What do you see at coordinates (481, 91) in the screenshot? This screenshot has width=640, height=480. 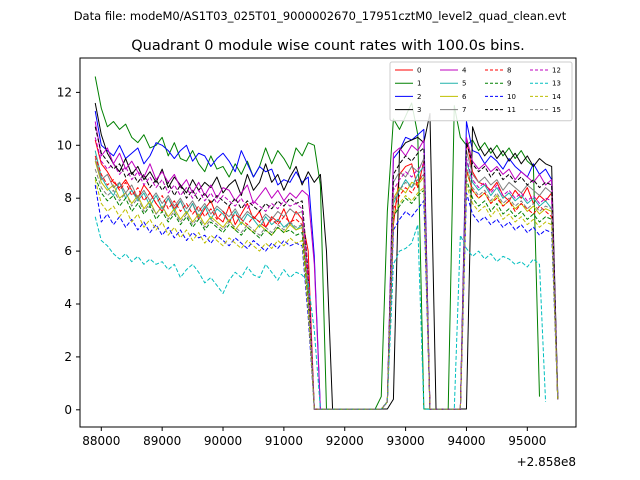 I see `legend-box` at bounding box center [481, 91].